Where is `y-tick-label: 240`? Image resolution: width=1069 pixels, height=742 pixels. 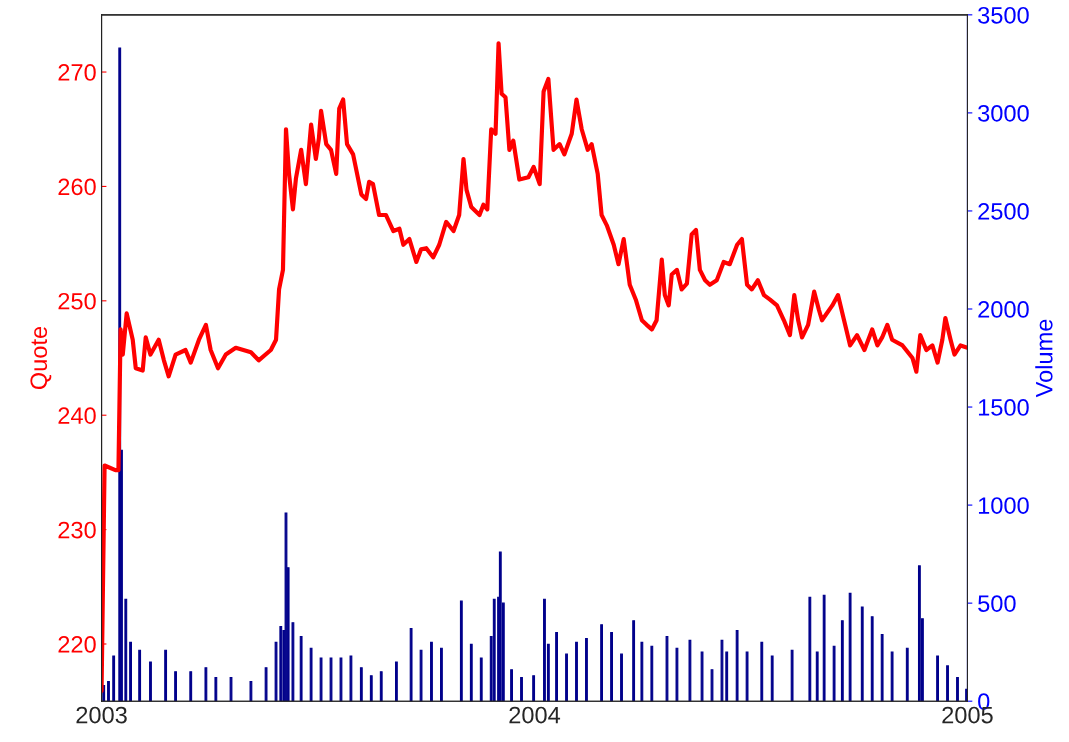
y-tick-label: 240 is located at coordinates (77, 415).